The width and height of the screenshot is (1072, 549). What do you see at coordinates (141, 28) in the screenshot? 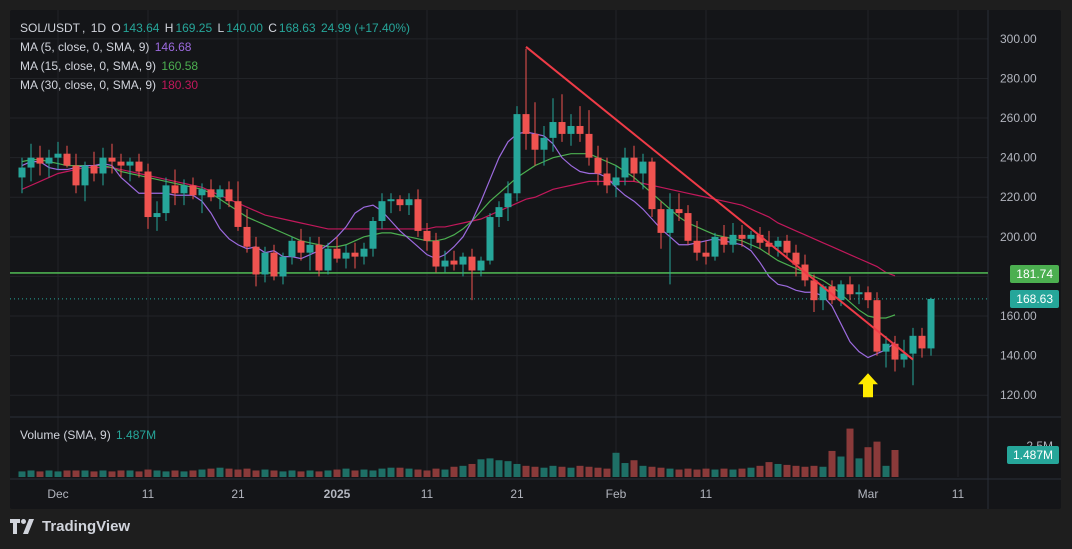
I see `open-value: 143.64` at bounding box center [141, 28].